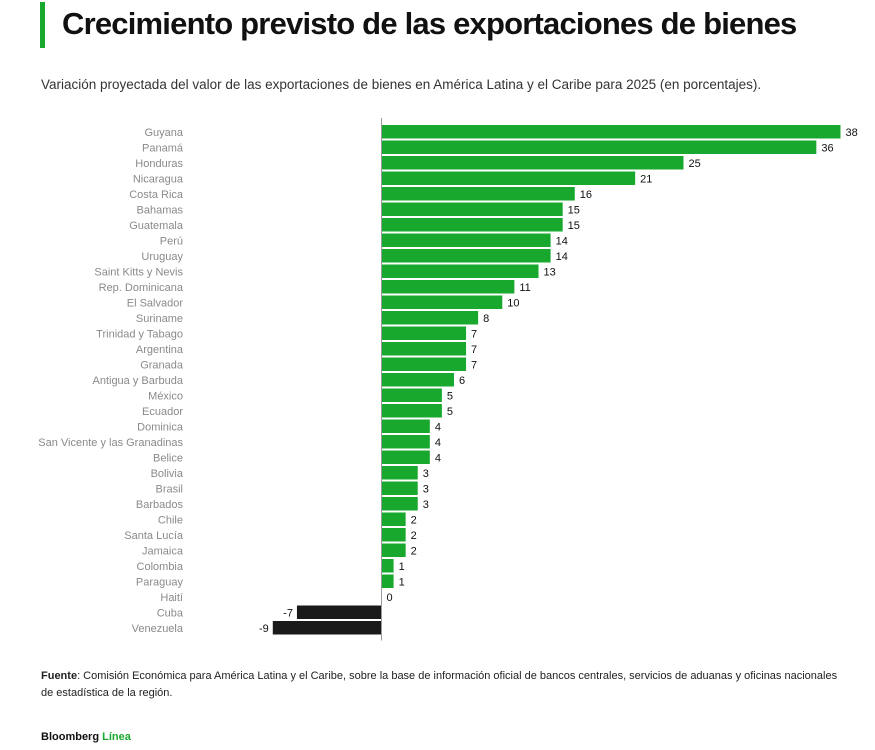  What do you see at coordinates (171, 598) in the screenshot?
I see `category-label: Haití` at bounding box center [171, 598].